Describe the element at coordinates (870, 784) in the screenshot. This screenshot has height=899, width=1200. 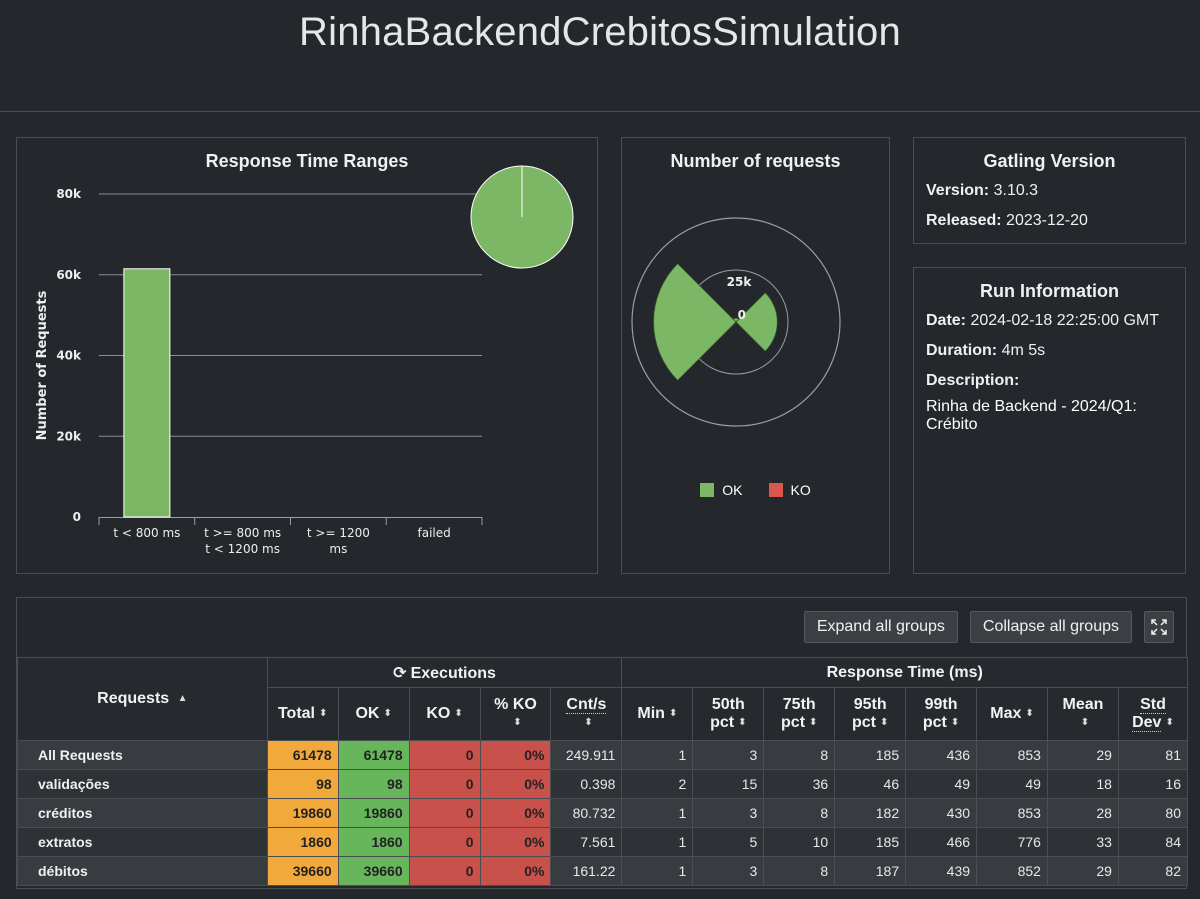
I see `cell-p95: 46` at that location.